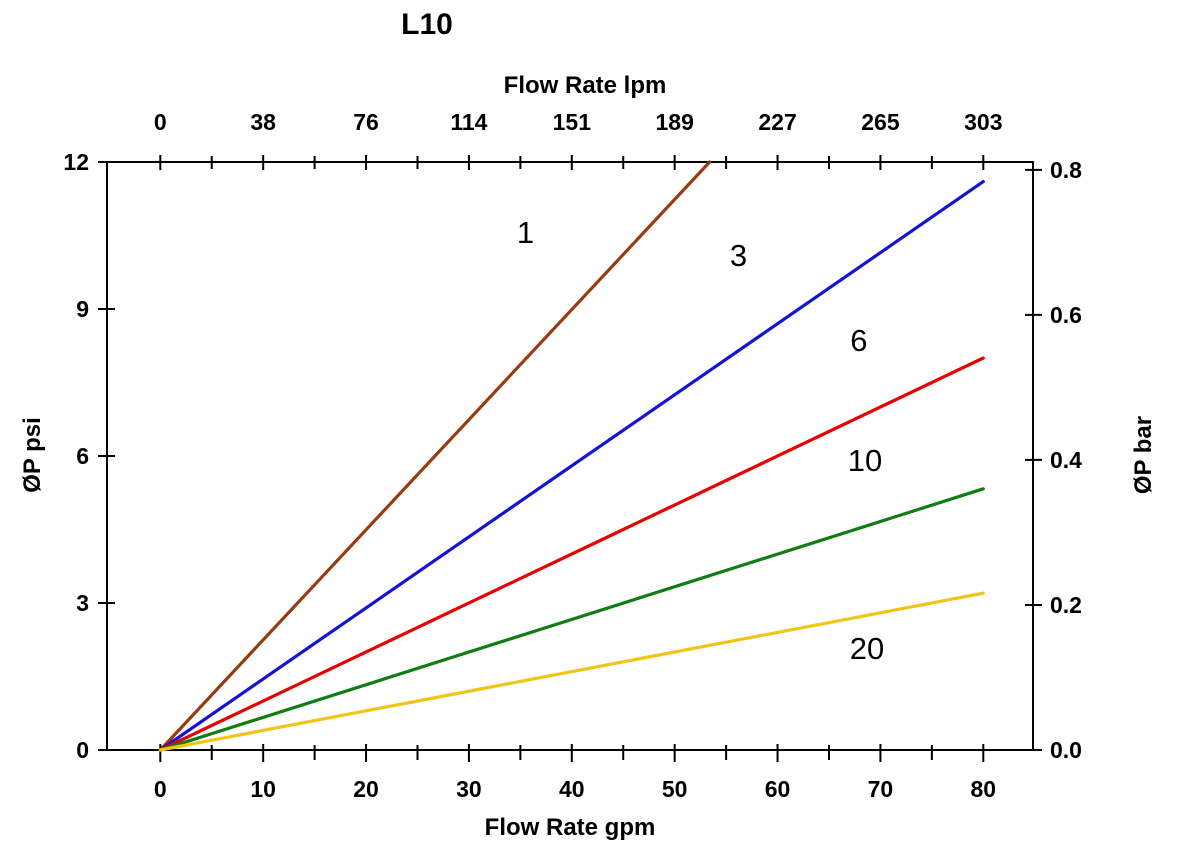 The height and width of the screenshot is (852, 1194). I want to click on x-tick-label-lpm: 114, so click(468, 122).